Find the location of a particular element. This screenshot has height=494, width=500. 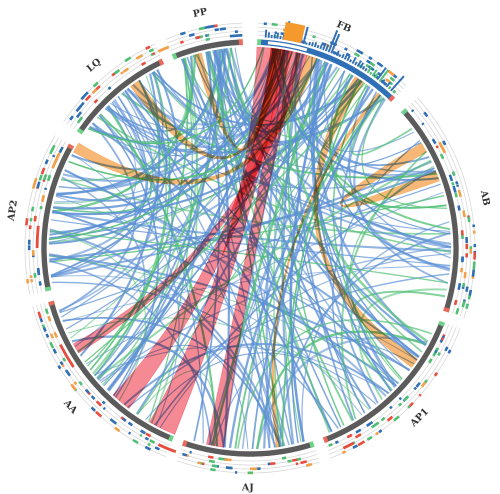

segment-label-fb: FB is located at coordinates (344, 27).